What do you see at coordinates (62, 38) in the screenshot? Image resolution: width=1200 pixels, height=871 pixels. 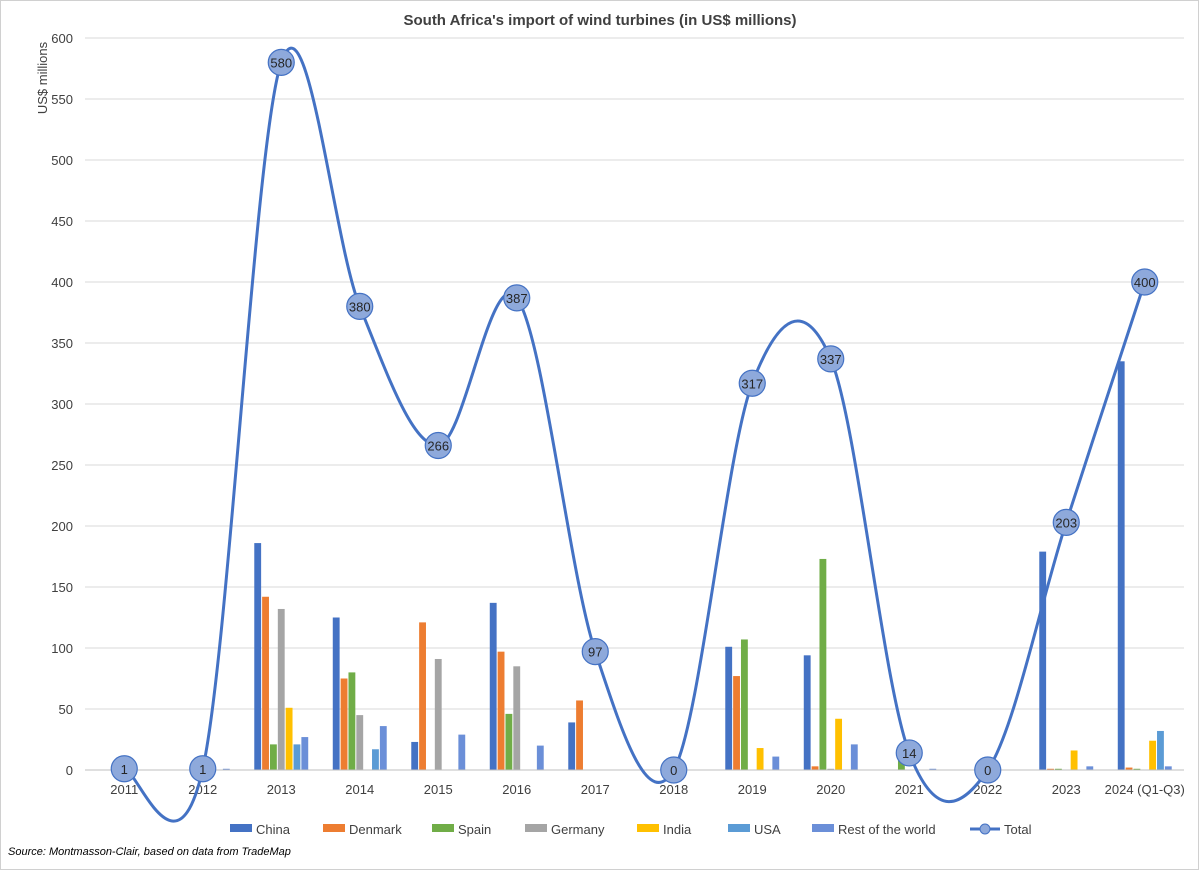 I see `y-tick-label: 600` at bounding box center [62, 38].